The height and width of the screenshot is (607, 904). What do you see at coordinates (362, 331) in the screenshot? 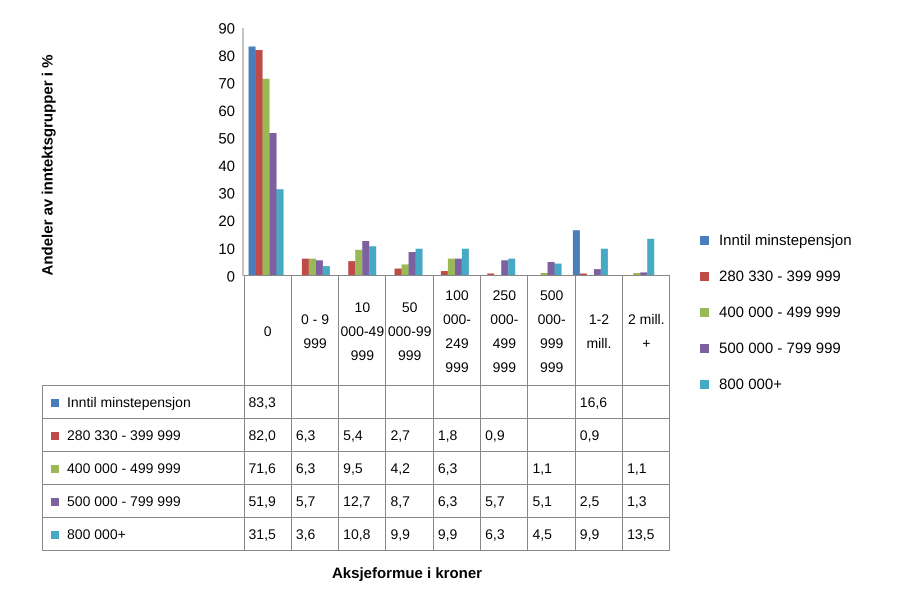
I see `x-tick-label: 10 000-49 999` at bounding box center [362, 331].